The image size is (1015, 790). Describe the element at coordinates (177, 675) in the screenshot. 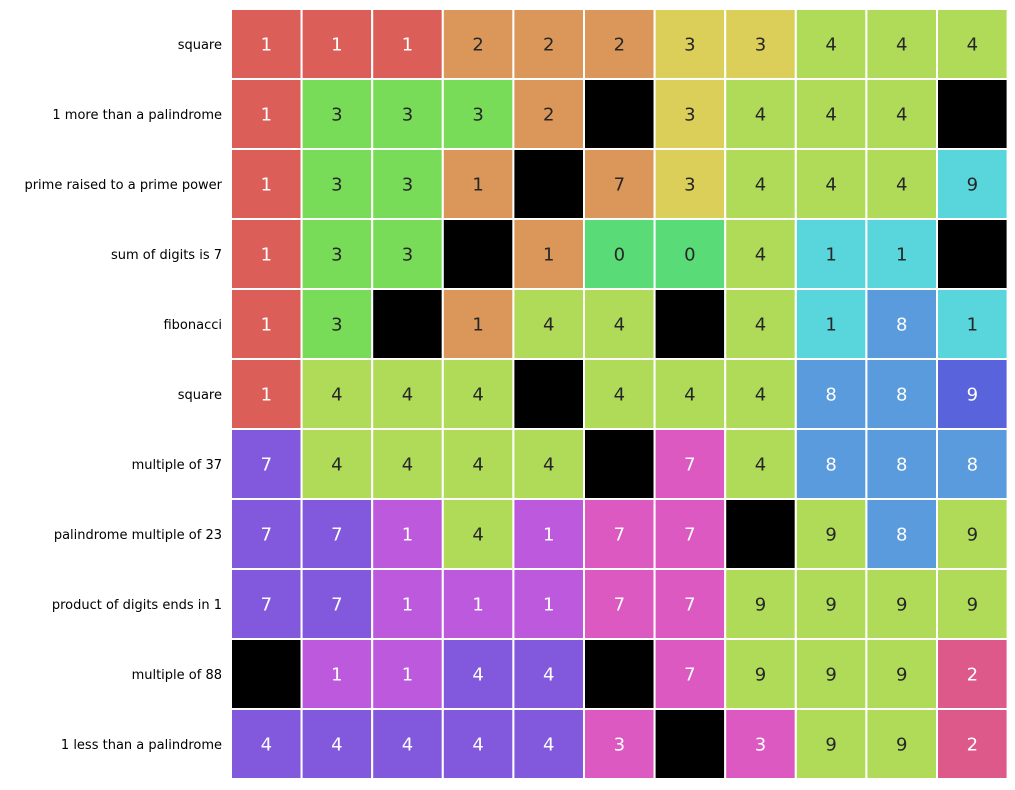

I see `row-label: multiple of 88` at that location.